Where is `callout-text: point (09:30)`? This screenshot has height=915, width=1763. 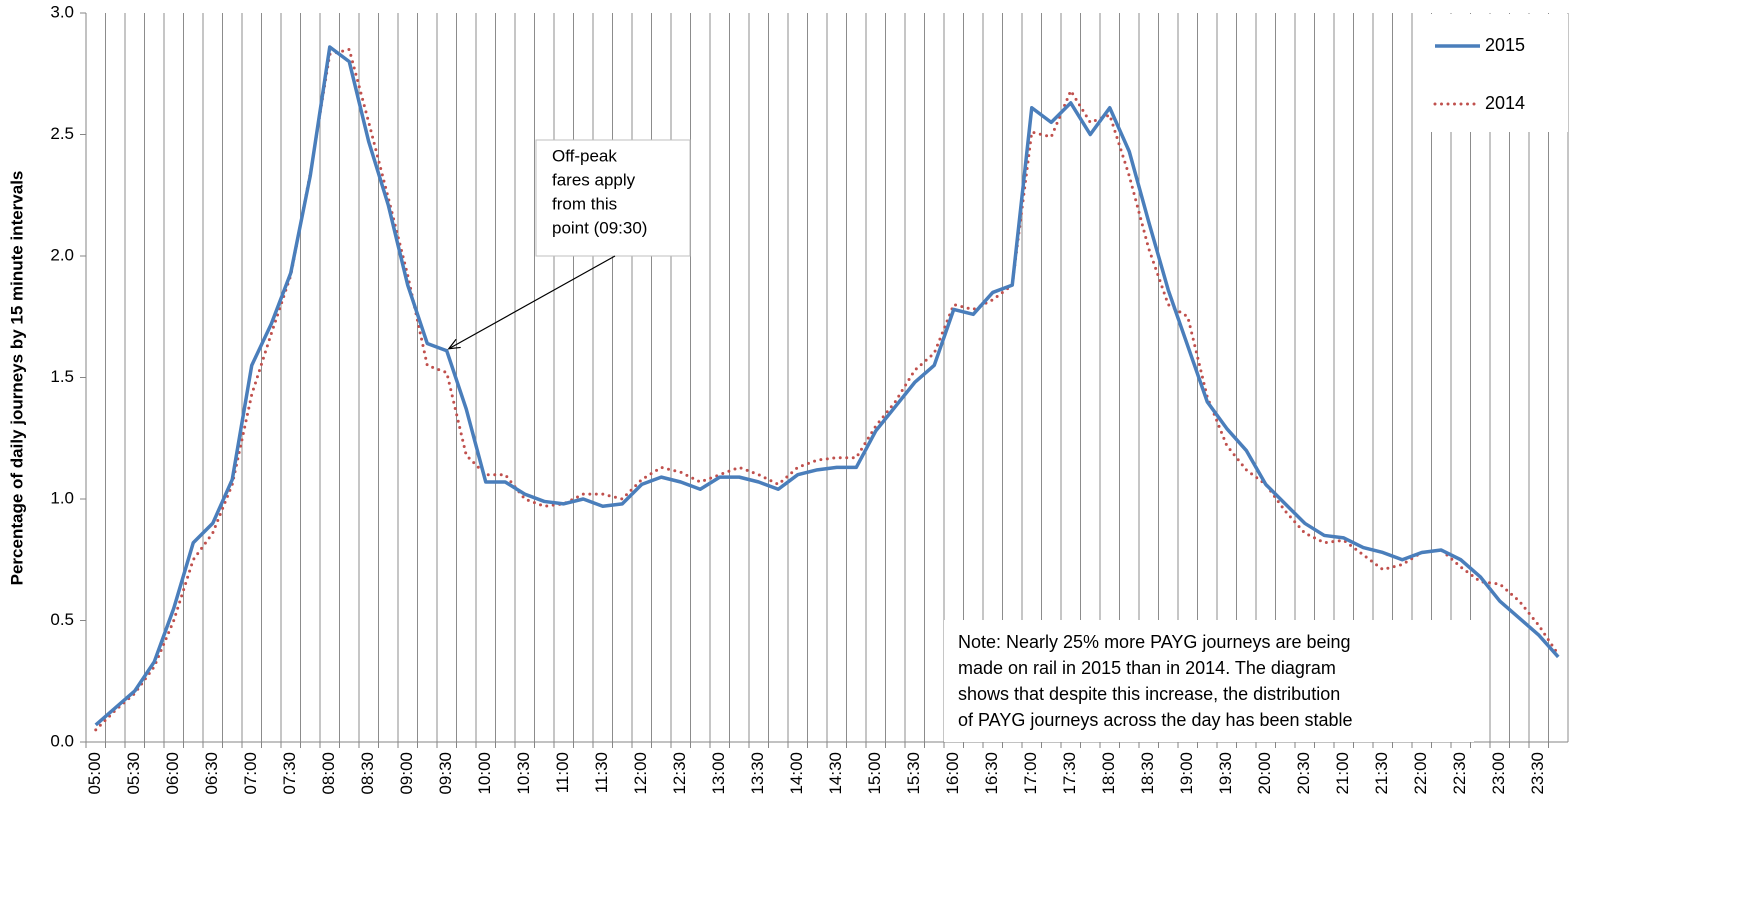 callout-text: point (09:30) is located at coordinates (599, 227).